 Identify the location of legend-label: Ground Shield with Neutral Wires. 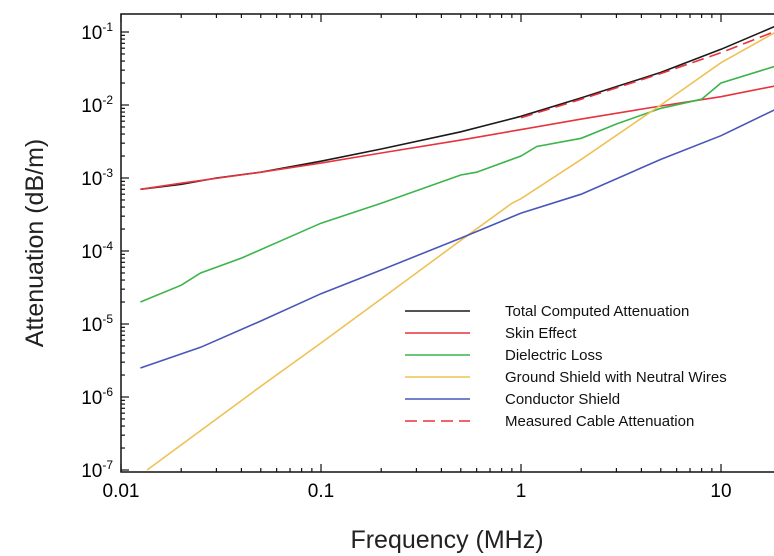
(616, 377).